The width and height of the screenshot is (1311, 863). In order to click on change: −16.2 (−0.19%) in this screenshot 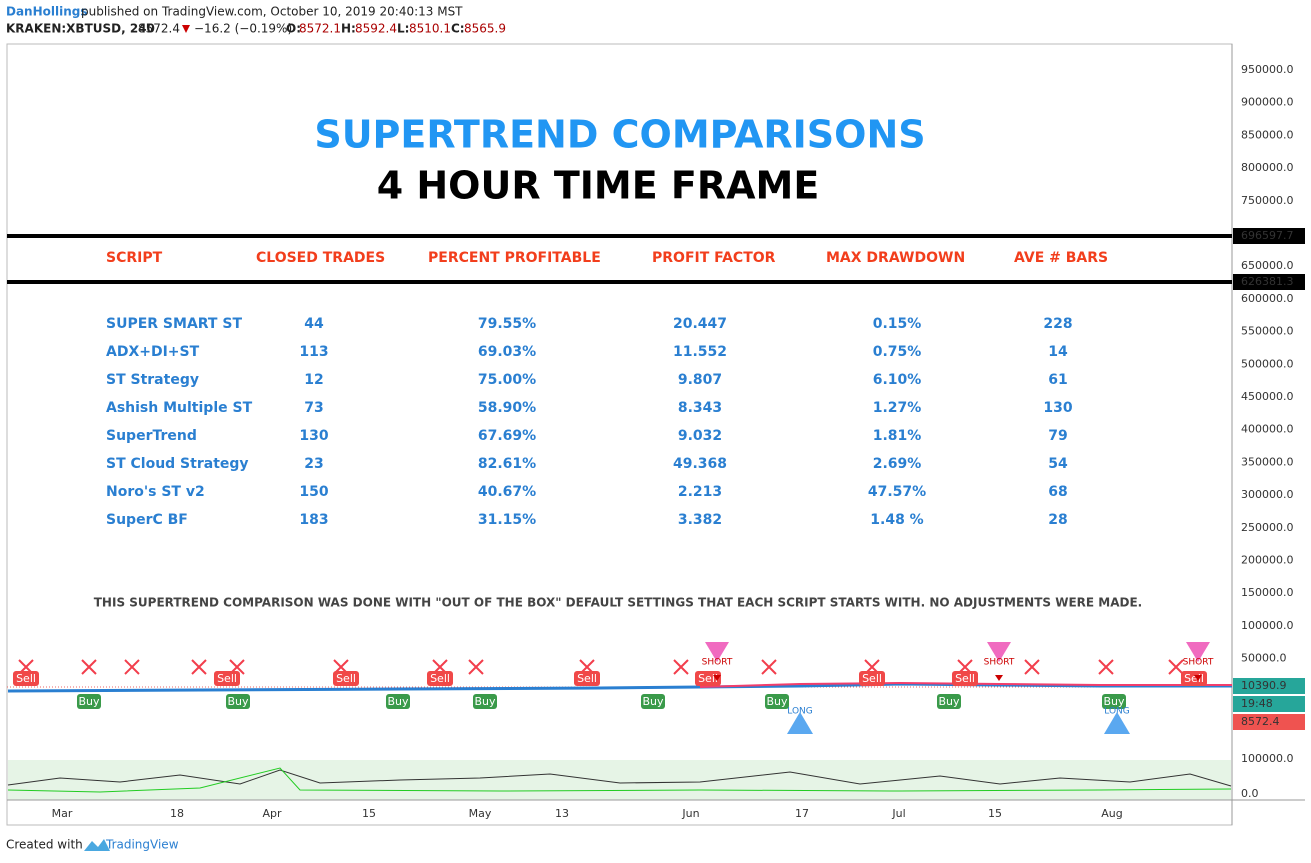, I will do `click(243, 29)`.